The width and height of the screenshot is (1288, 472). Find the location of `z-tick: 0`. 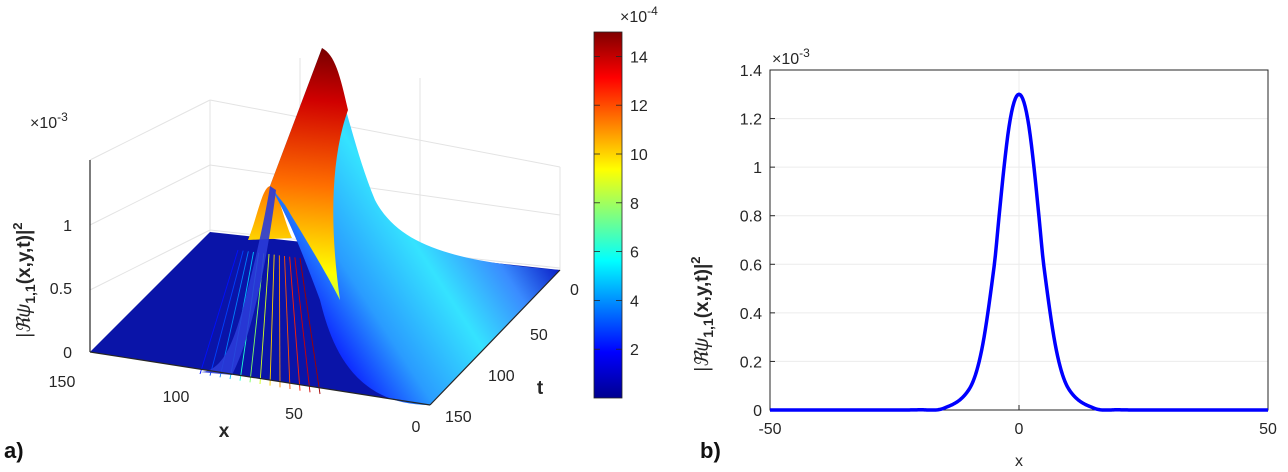

z-tick: 0 is located at coordinates (67, 353).